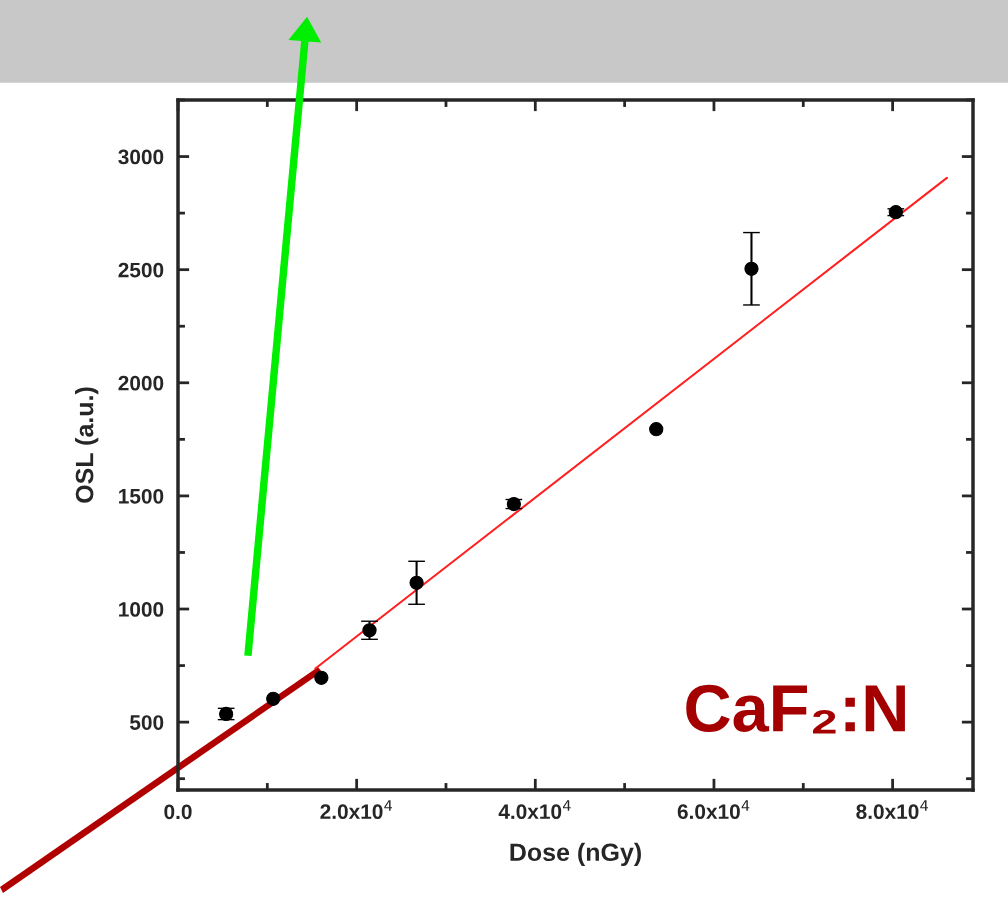 Image resolution: width=1008 pixels, height=907 pixels. I want to click on y-axis-title: OSL (a.u.), so click(87, 445).